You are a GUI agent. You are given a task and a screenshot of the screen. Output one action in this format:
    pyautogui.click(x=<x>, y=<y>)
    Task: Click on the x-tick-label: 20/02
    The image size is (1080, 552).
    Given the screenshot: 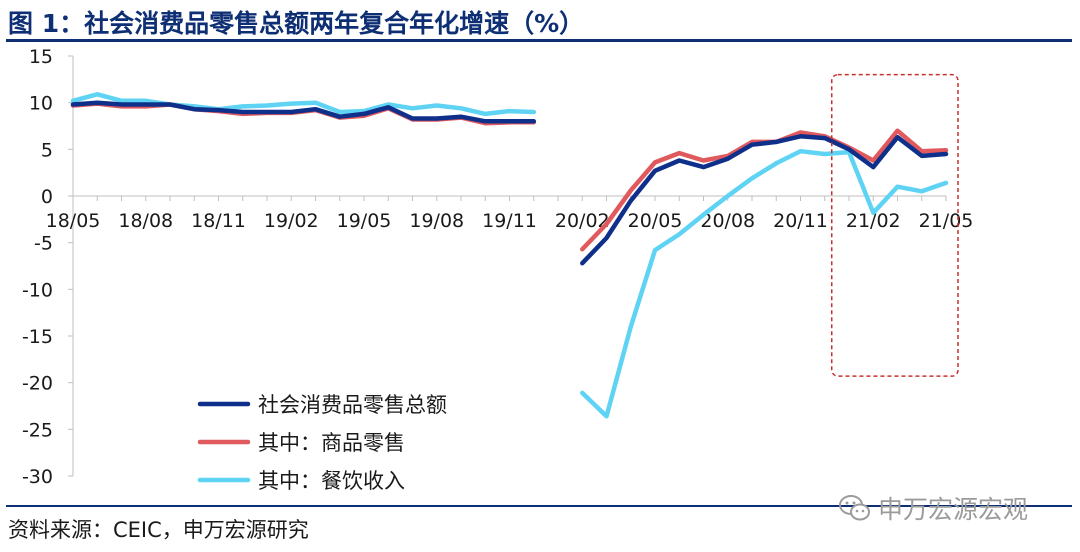 What is the action you would take?
    pyautogui.click(x=582, y=221)
    